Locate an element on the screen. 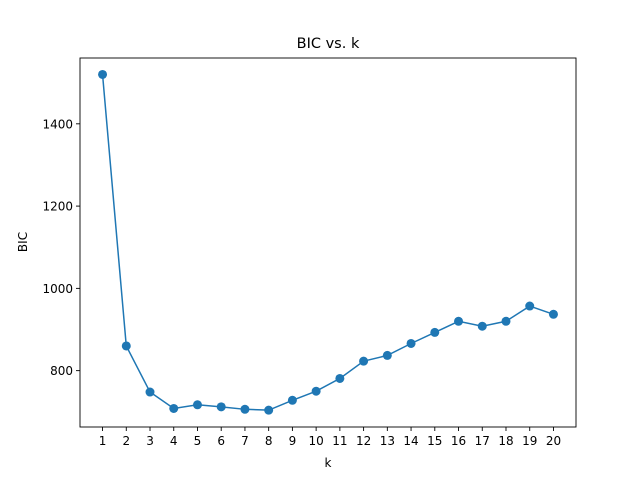  x-tick-label: 3 is located at coordinates (150, 441).